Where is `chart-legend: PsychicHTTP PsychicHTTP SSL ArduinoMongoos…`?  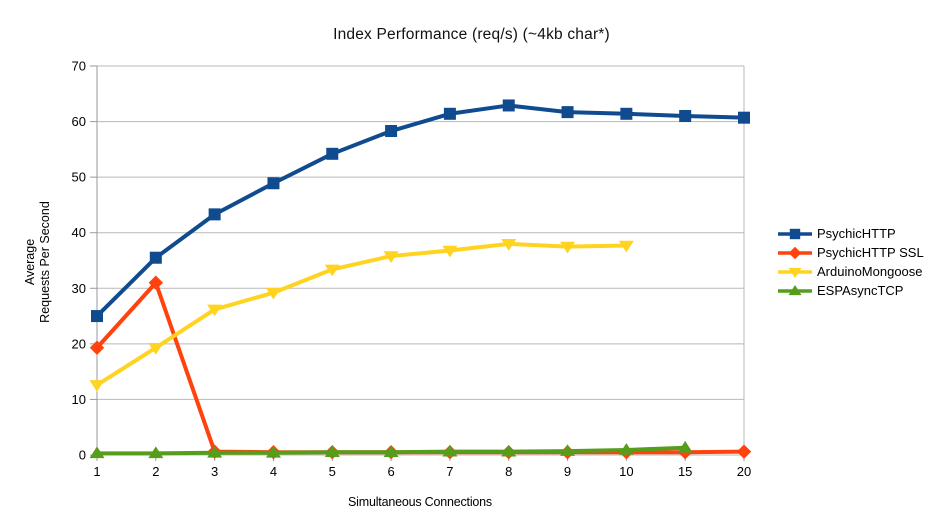 chart-legend: PsychicHTTP PsychicHTTP SSL ArduinoMongoos… is located at coordinates (850, 262).